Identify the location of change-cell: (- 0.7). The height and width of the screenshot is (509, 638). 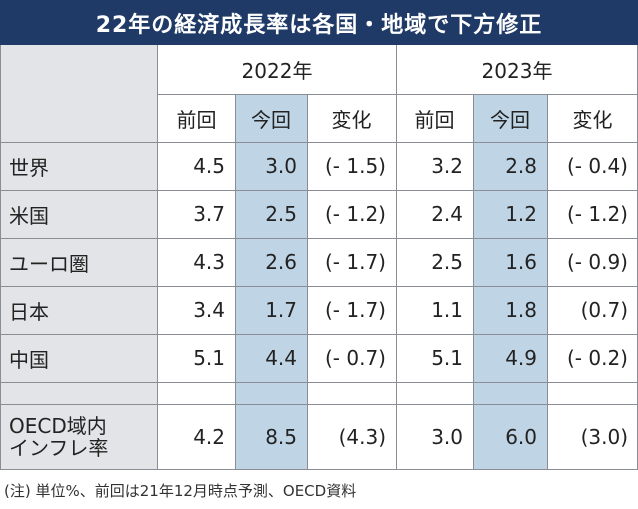
(355, 358).